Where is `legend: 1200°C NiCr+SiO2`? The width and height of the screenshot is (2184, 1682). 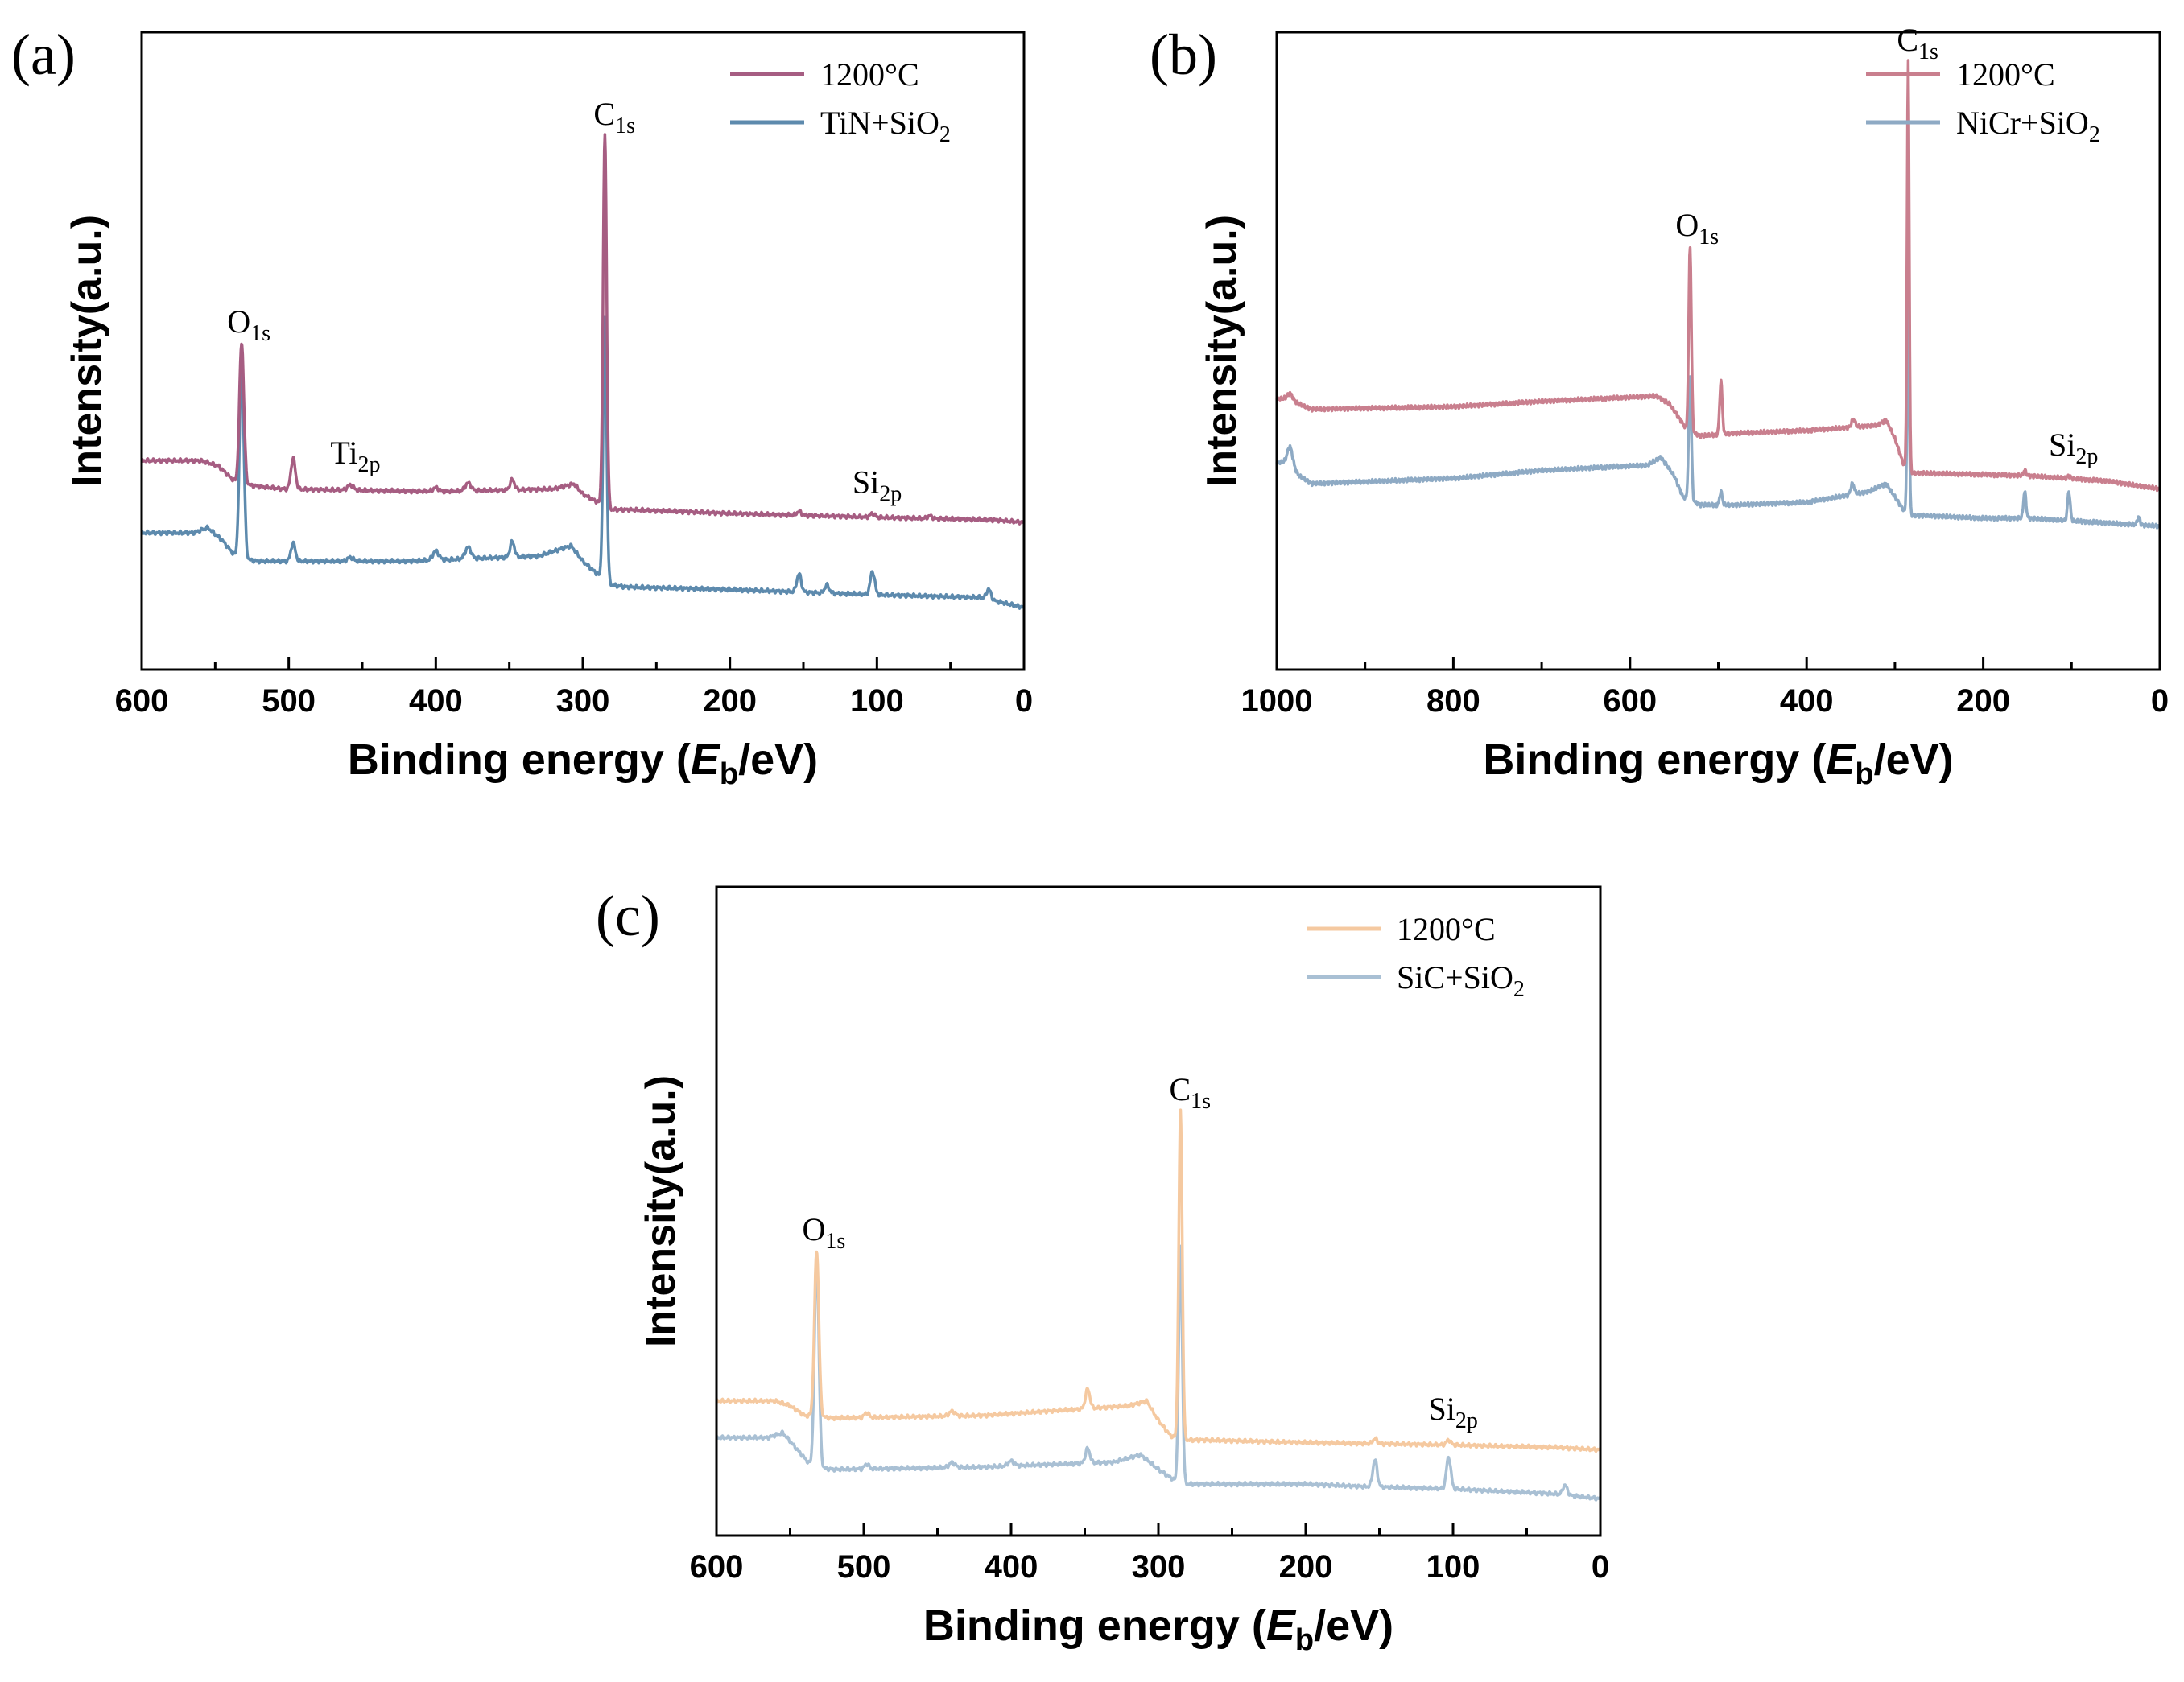
legend: 1200°C NiCr+SiO2 is located at coordinates (1983, 101).